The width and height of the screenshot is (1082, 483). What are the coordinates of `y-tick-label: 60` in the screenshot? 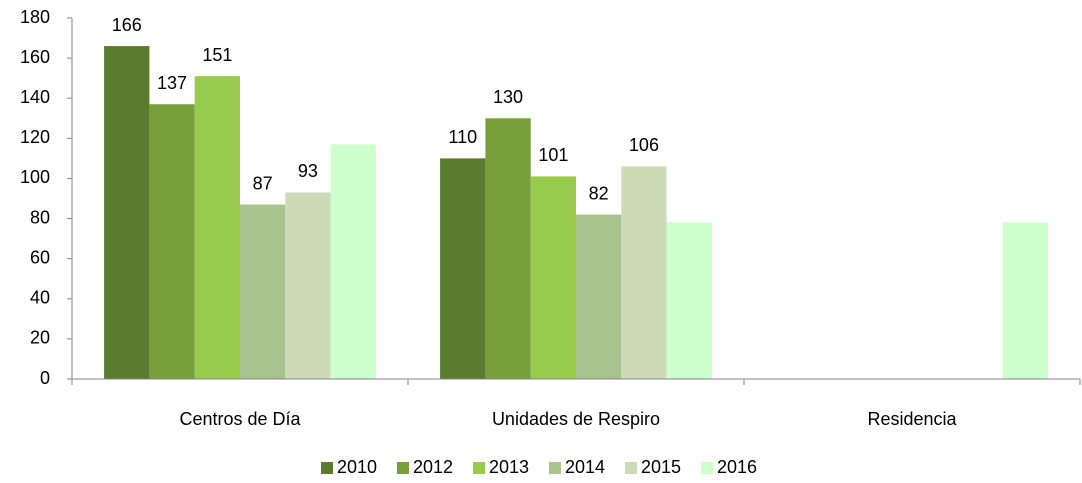 It's located at (40, 257).